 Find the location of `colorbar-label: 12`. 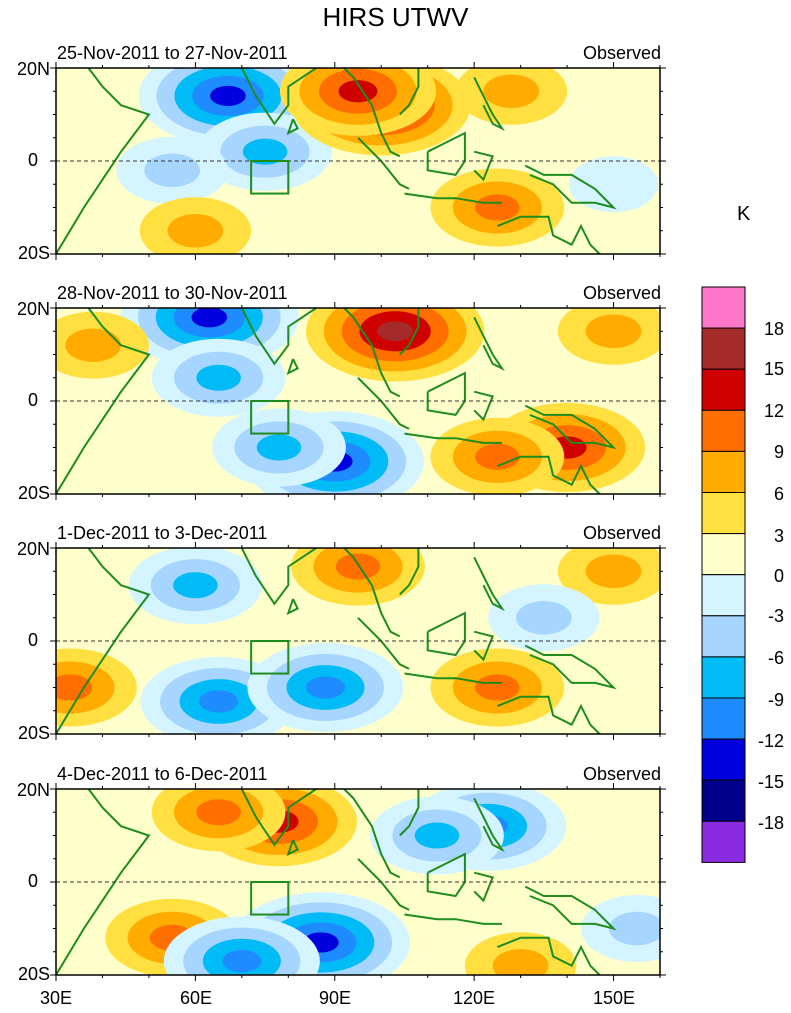

colorbar-label: 12 is located at coordinates (773, 411).